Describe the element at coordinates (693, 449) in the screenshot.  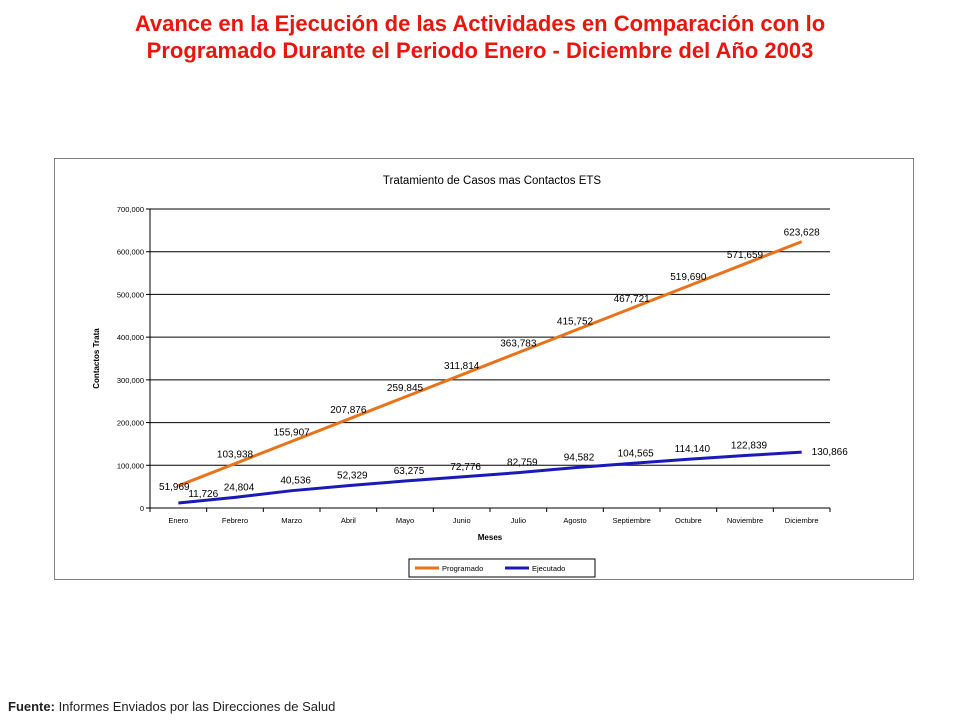
I see `data-label: 114,140` at that location.